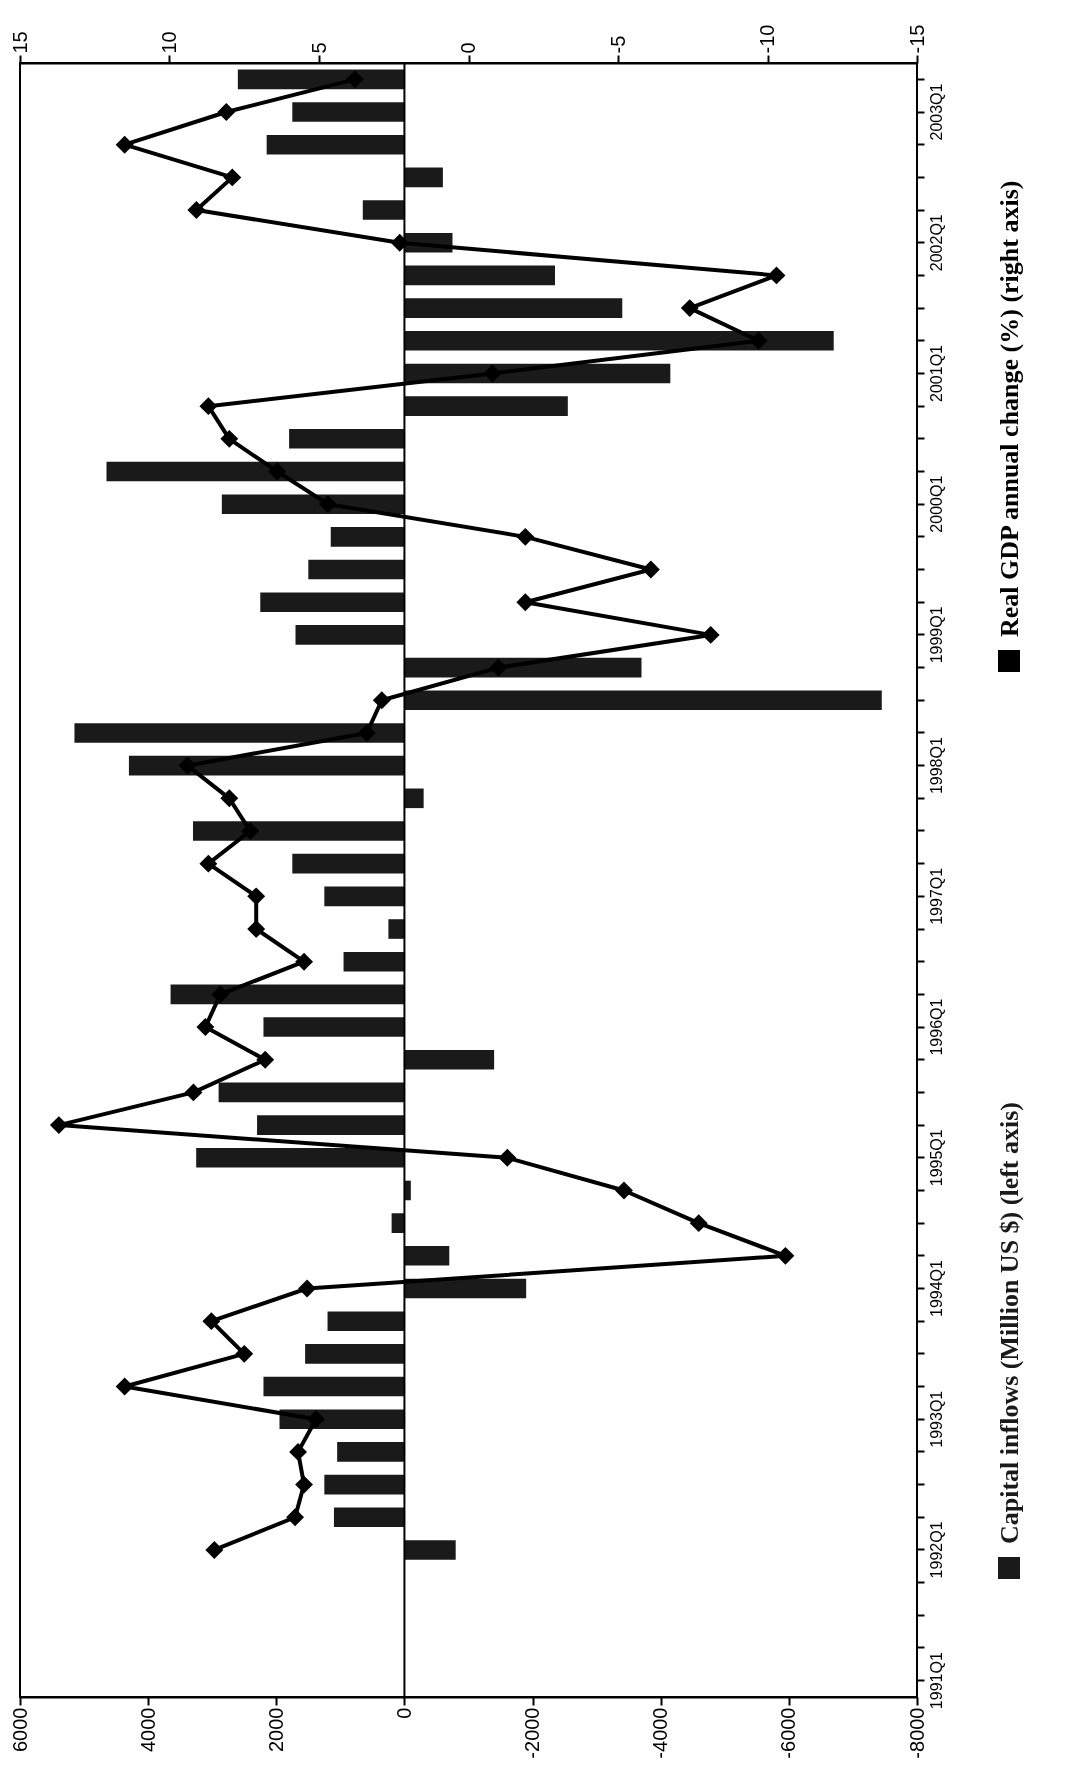 The width and height of the screenshot is (1068, 1792). What do you see at coordinates (147, 1729) in the screenshot?
I see `x-tick-label: 4000` at bounding box center [147, 1729].